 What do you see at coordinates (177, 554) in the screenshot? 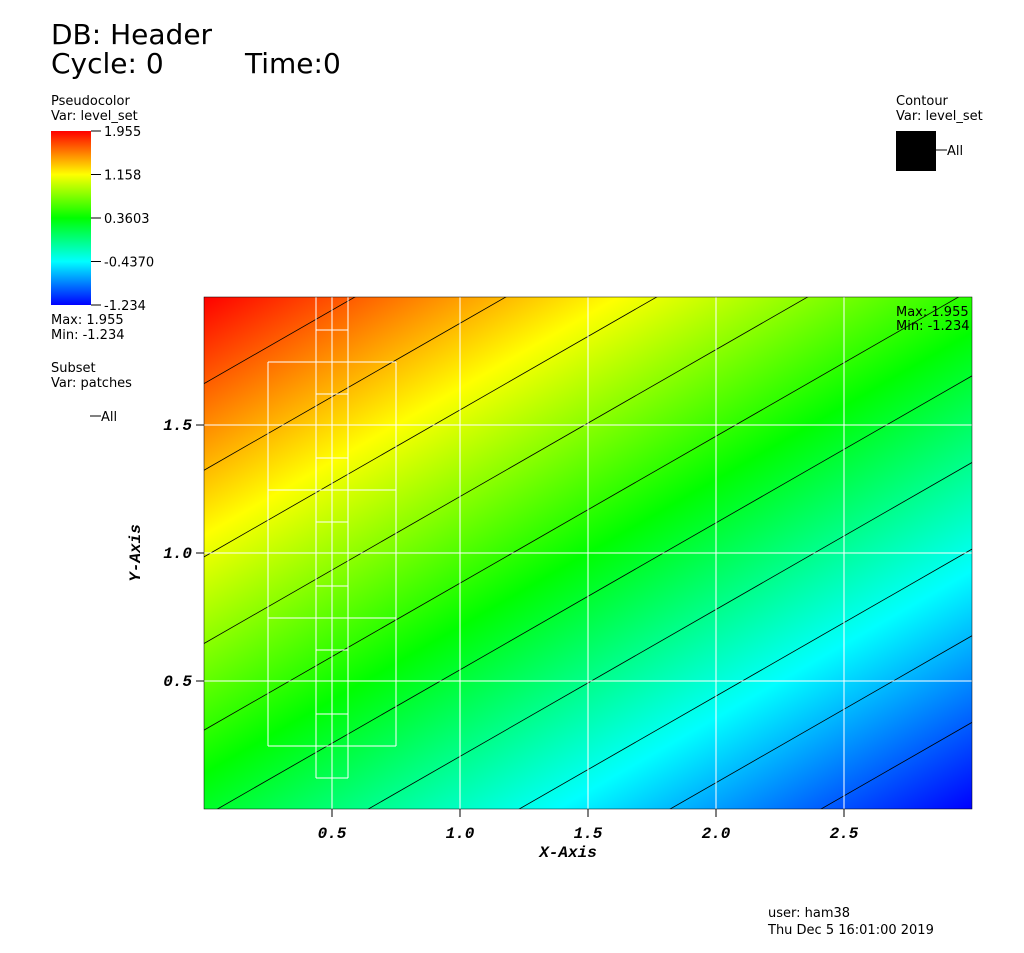
I see `y-tick-label: 1.0` at bounding box center [177, 554].